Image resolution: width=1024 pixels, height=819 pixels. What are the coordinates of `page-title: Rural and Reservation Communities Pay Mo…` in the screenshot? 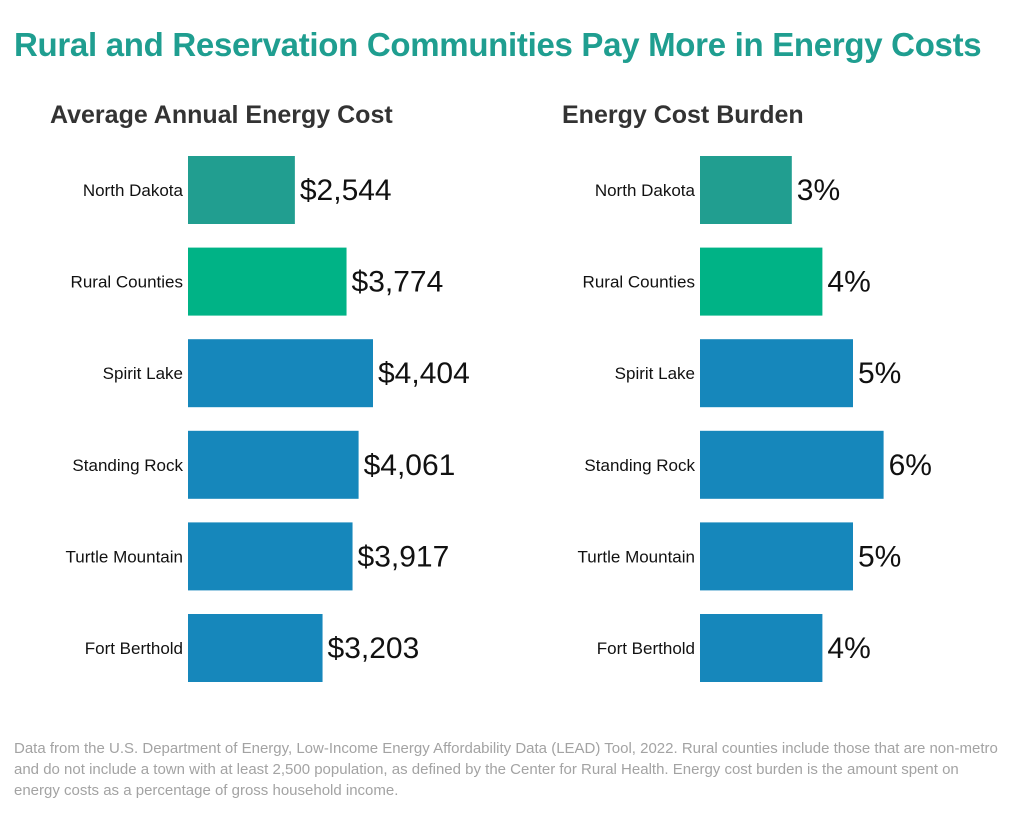 It's located at (498, 44).